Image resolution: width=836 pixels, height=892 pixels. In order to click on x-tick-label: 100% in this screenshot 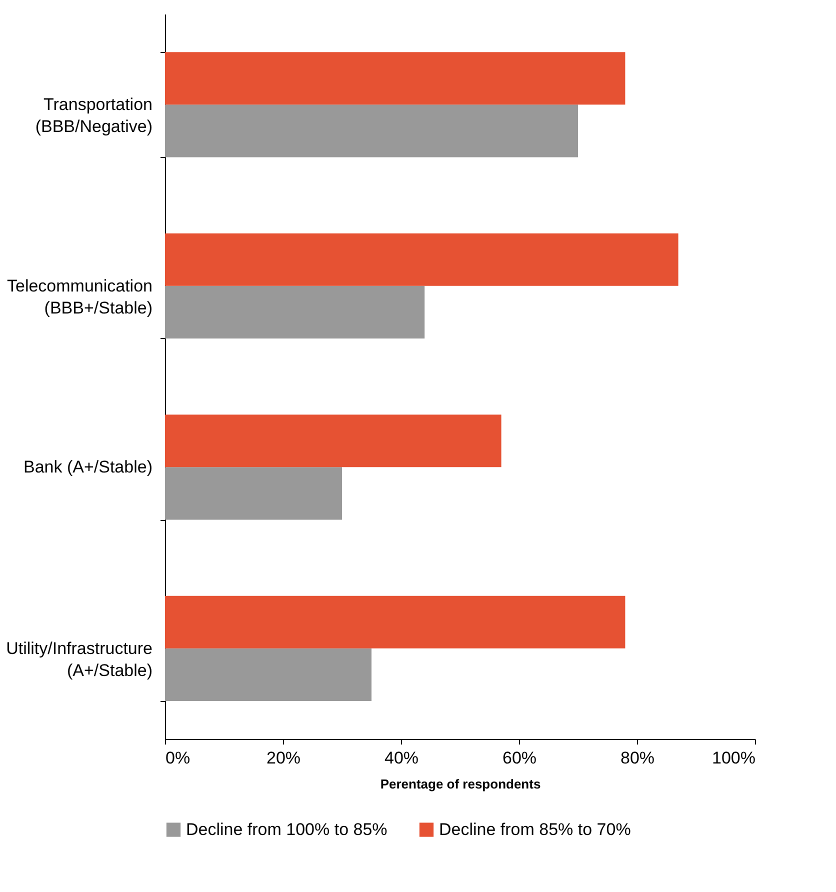, I will do `click(734, 758)`.